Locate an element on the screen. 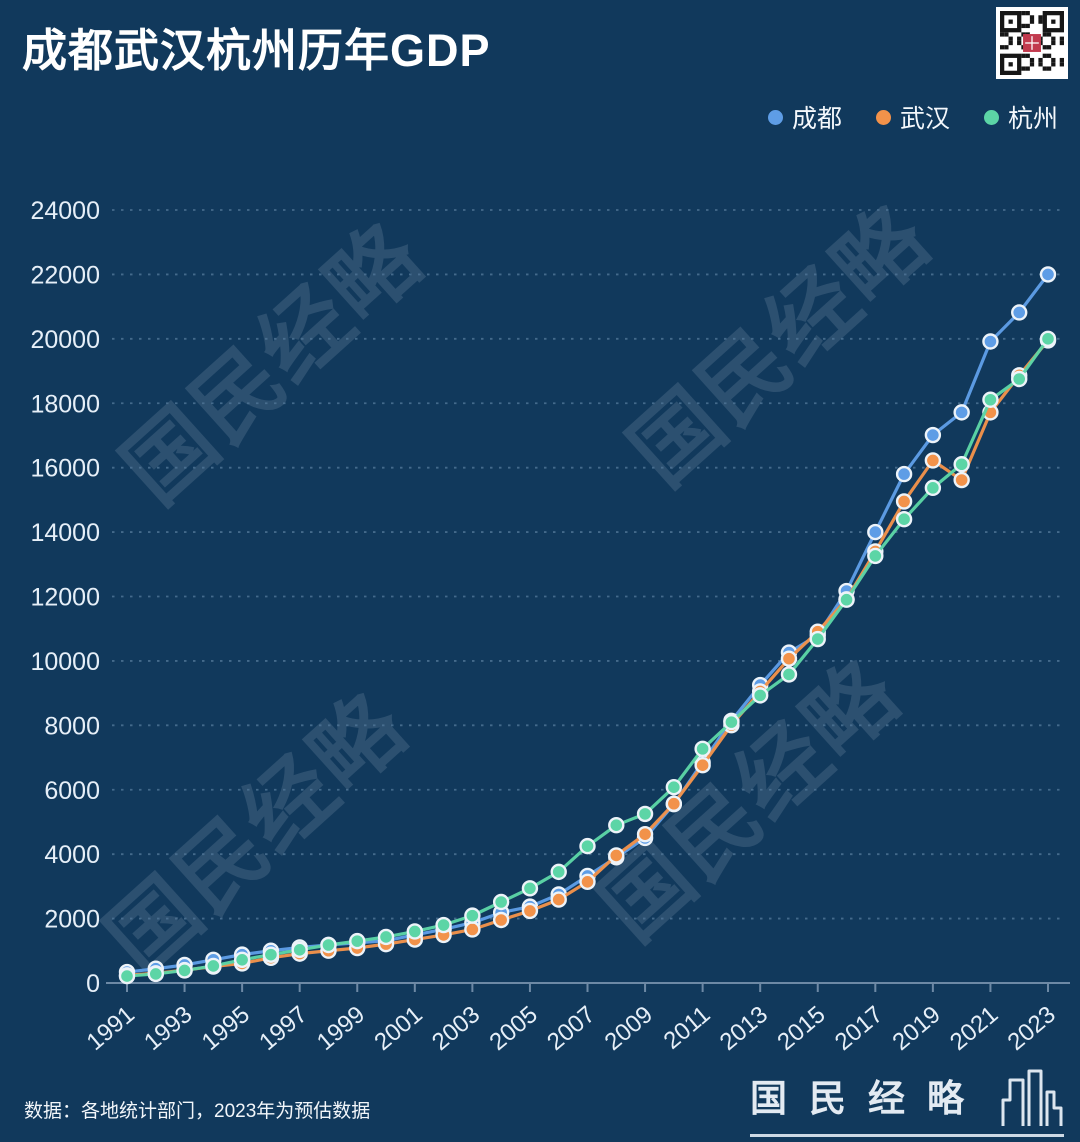  legend-item-chengdu: 成都 is located at coordinates (804, 117).